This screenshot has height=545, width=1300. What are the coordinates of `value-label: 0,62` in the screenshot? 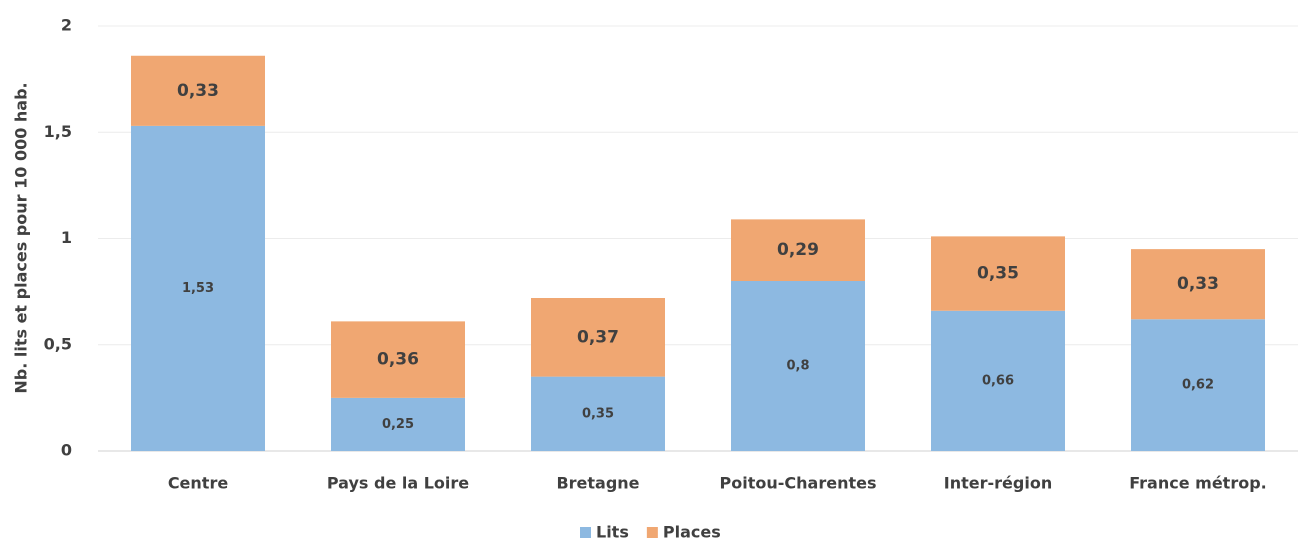 It's located at (1198, 385).